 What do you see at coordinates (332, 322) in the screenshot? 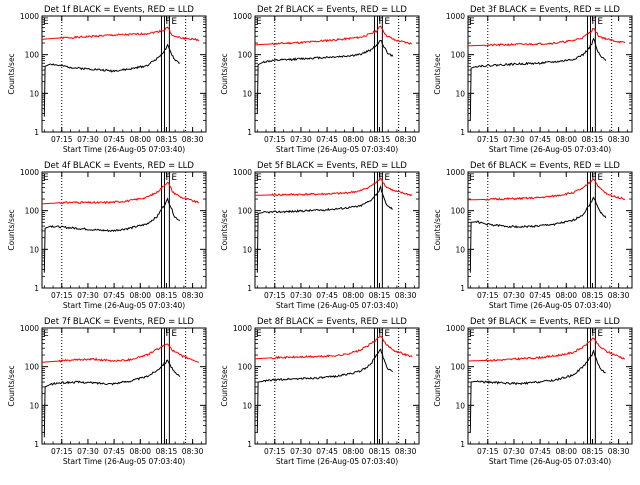
I see `chart-title: Det 8f BLACK = Events, RED = LLD` at bounding box center [332, 322].